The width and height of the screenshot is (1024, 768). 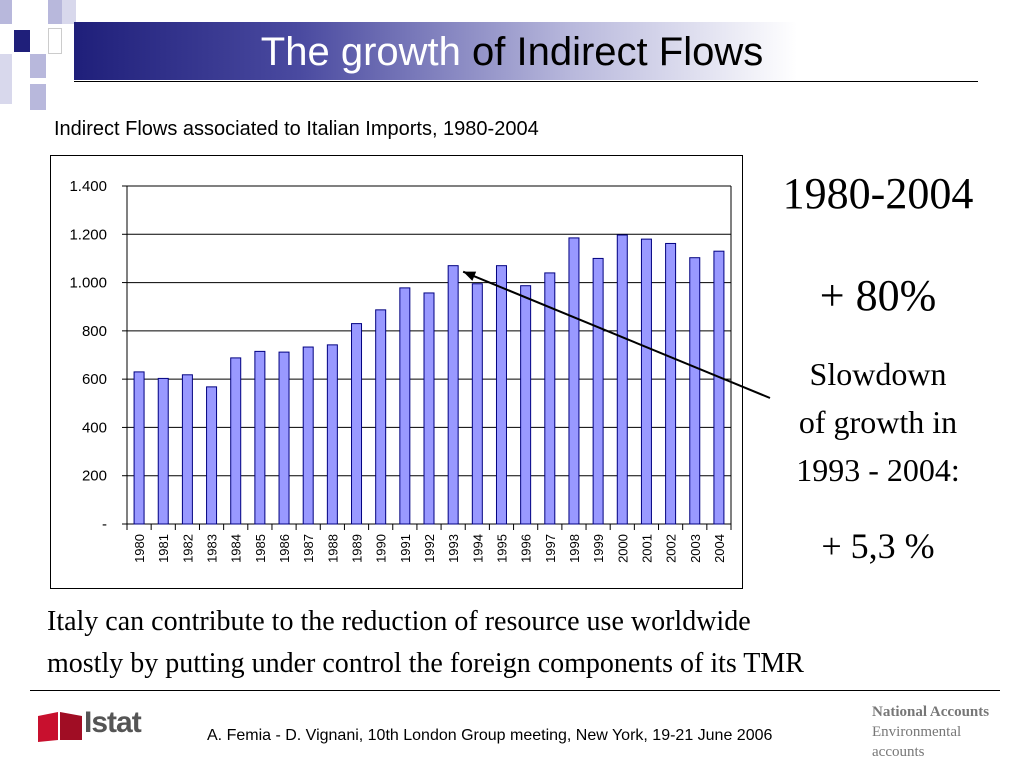 I want to click on slowdown-line: Slowdown, so click(x=878, y=374).